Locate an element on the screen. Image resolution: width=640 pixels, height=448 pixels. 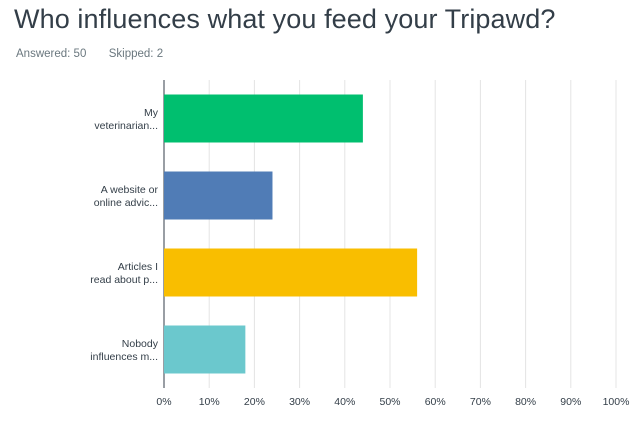
answered-label: Answered: is located at coordinates (43, 54).